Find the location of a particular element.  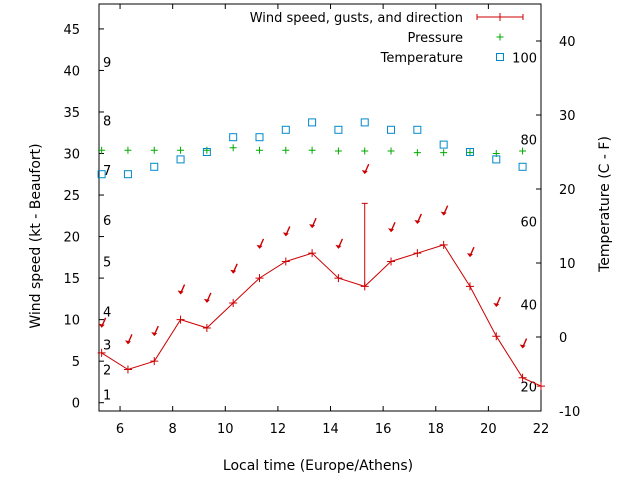

y-right-tick-label: 20 is located at coordinates (567, 190).